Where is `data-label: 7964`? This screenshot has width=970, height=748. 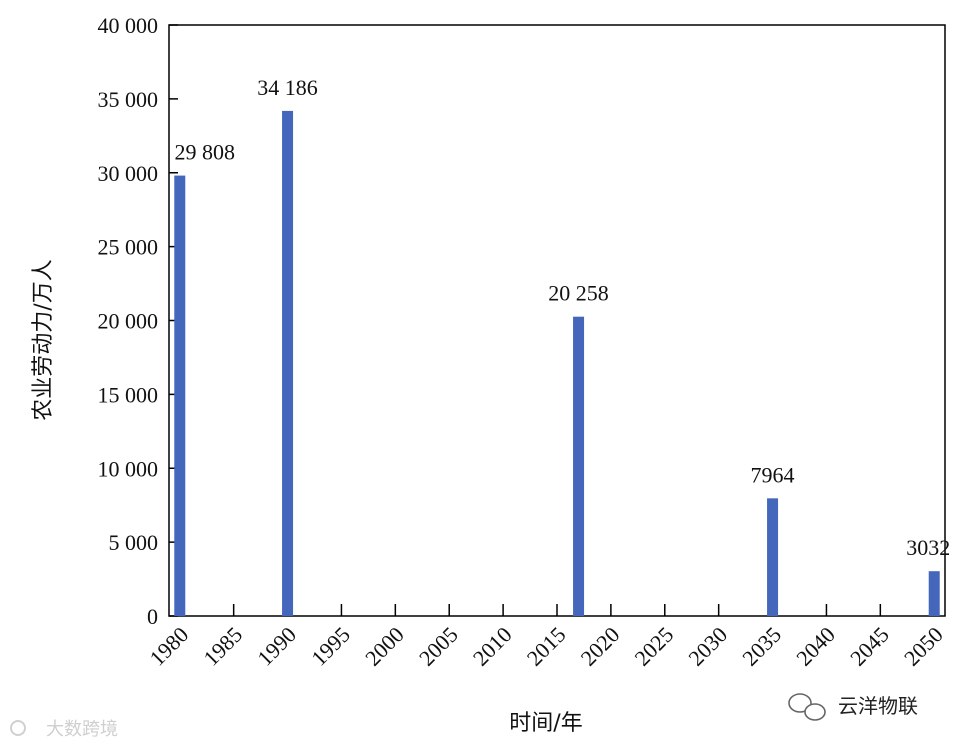
data-label: 7964 is located at coordinates (773, 474).